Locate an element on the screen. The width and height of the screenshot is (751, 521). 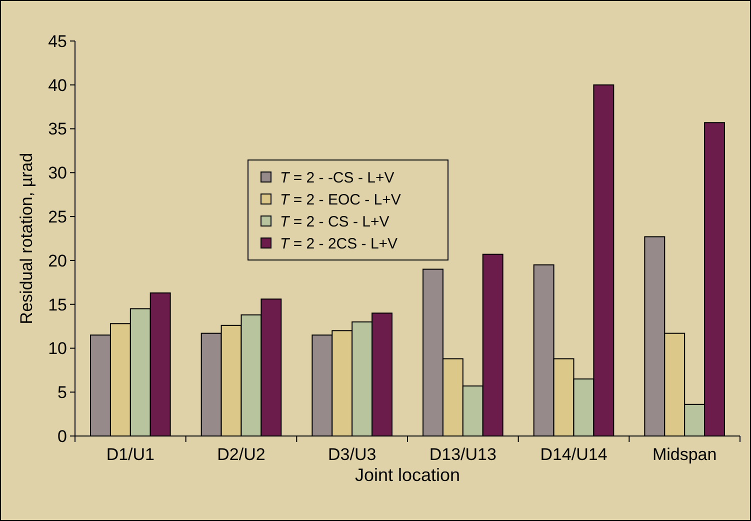
y-tick-label: 10 is located at coordinates (57, 348).